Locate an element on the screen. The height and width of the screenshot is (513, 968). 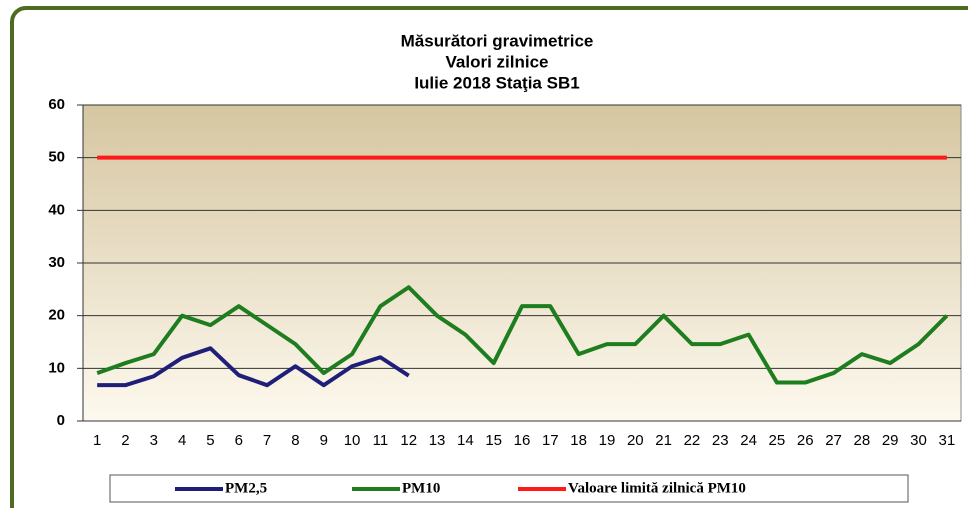
x-tick-label: 13 is located at coordinates (437, 440).